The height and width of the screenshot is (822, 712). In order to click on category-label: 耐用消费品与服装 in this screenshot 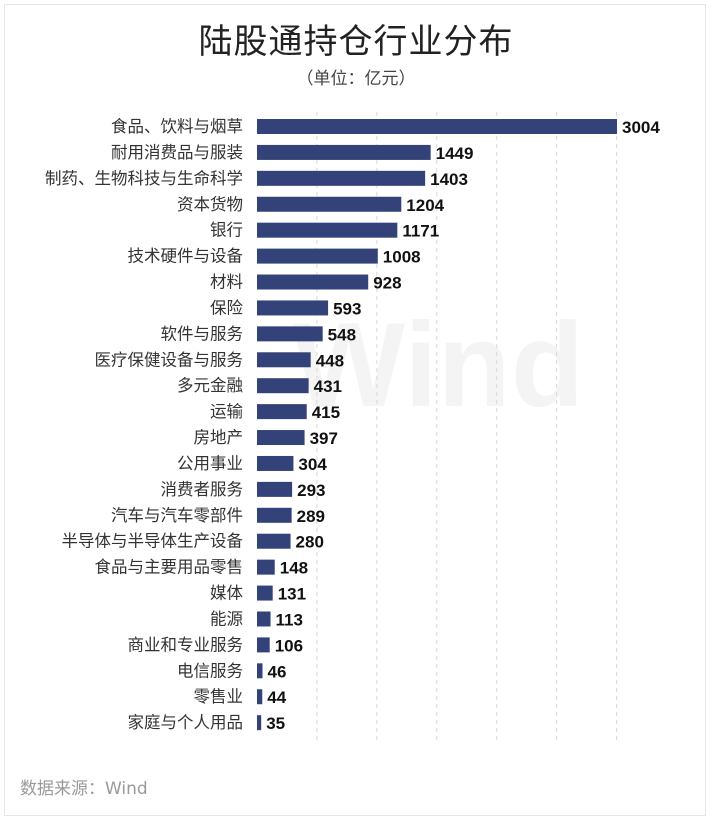, I will do `click(177, 152)`.